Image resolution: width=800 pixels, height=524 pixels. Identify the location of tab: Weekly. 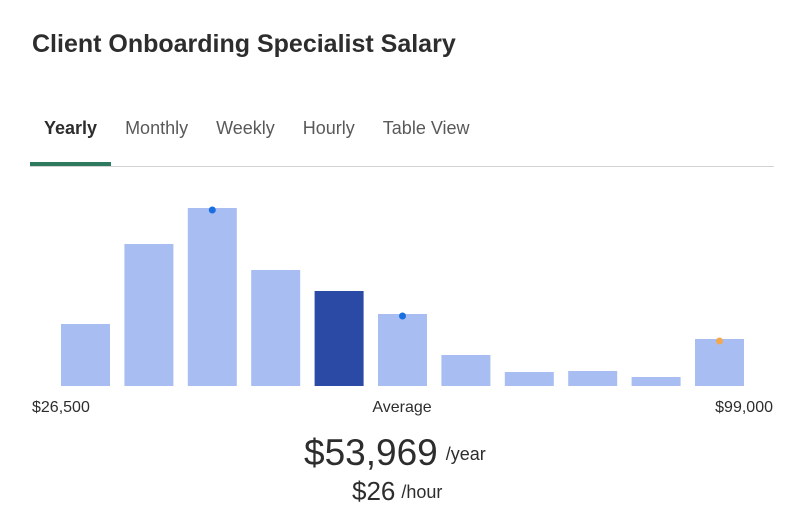
(245, 128).